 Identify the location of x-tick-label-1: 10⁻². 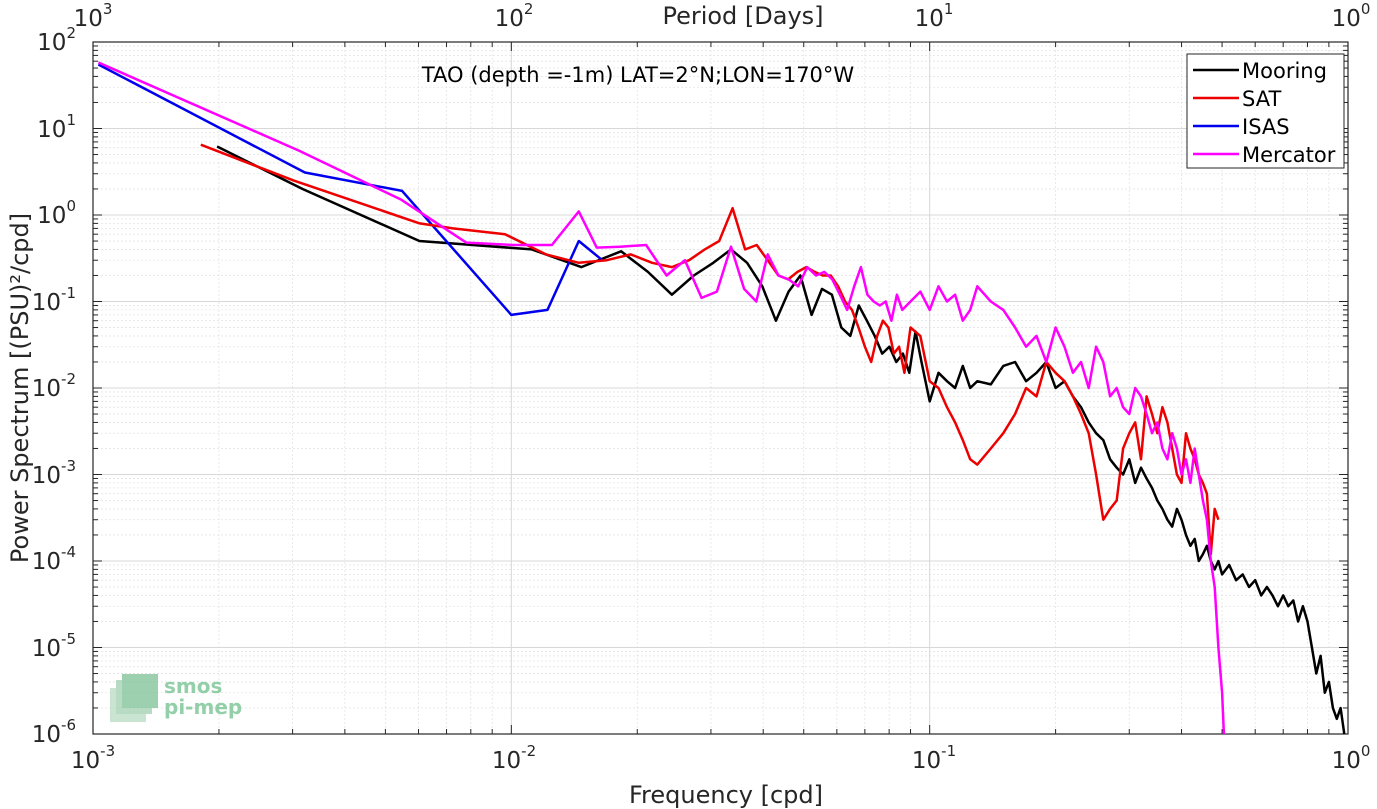
(514, 758).